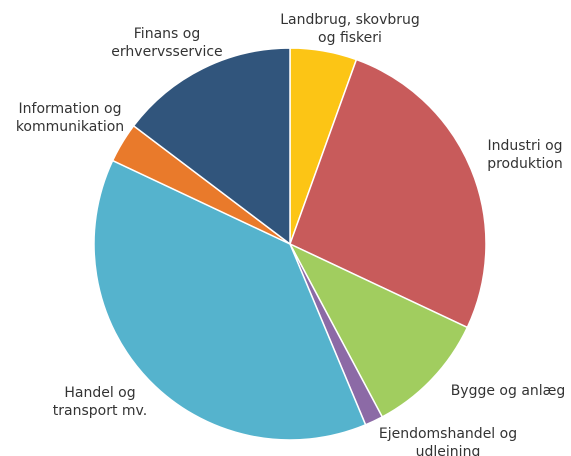 Image resolution: width=571 pixels, height=456 pixels. I want to click on slice-label-1: Industri og produktion, so click(525, 155).